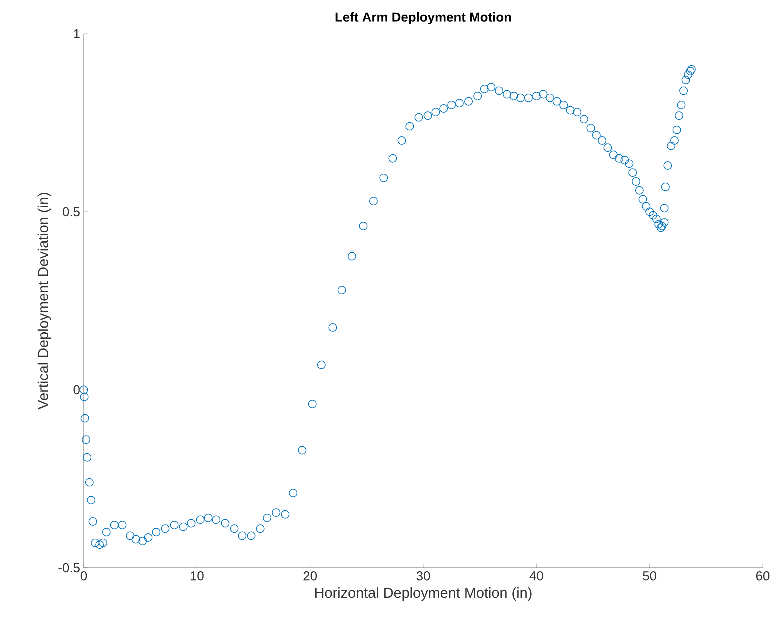 This screenshot has height=637, width=777. Describe the element at coordinates (69, 568) in the screenshot. I see `y-tick-label: -0.5` at that location.